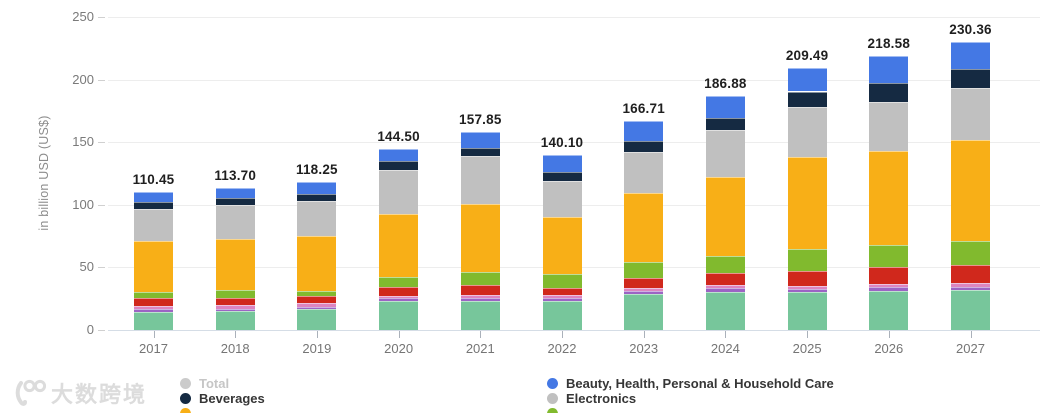 The height and width of the screenshot is (413, 1051). What do you see at coordinates (562, 291) in the screenshot?
I see `bar-segment-red-2022` at bounding box center [562, 291].